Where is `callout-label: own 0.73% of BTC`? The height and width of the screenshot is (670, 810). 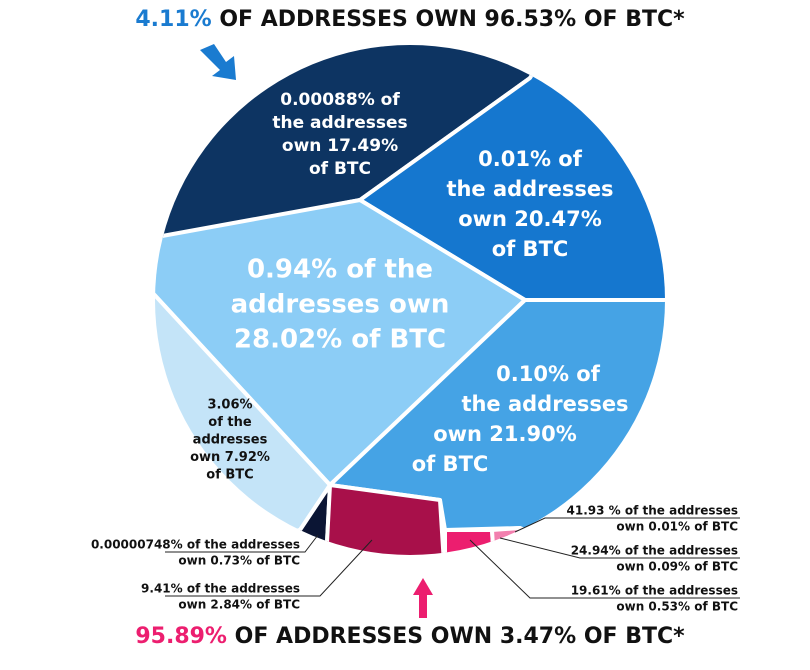
callout-label: own 0.73% of BTC is located at coordinates (239, 561).